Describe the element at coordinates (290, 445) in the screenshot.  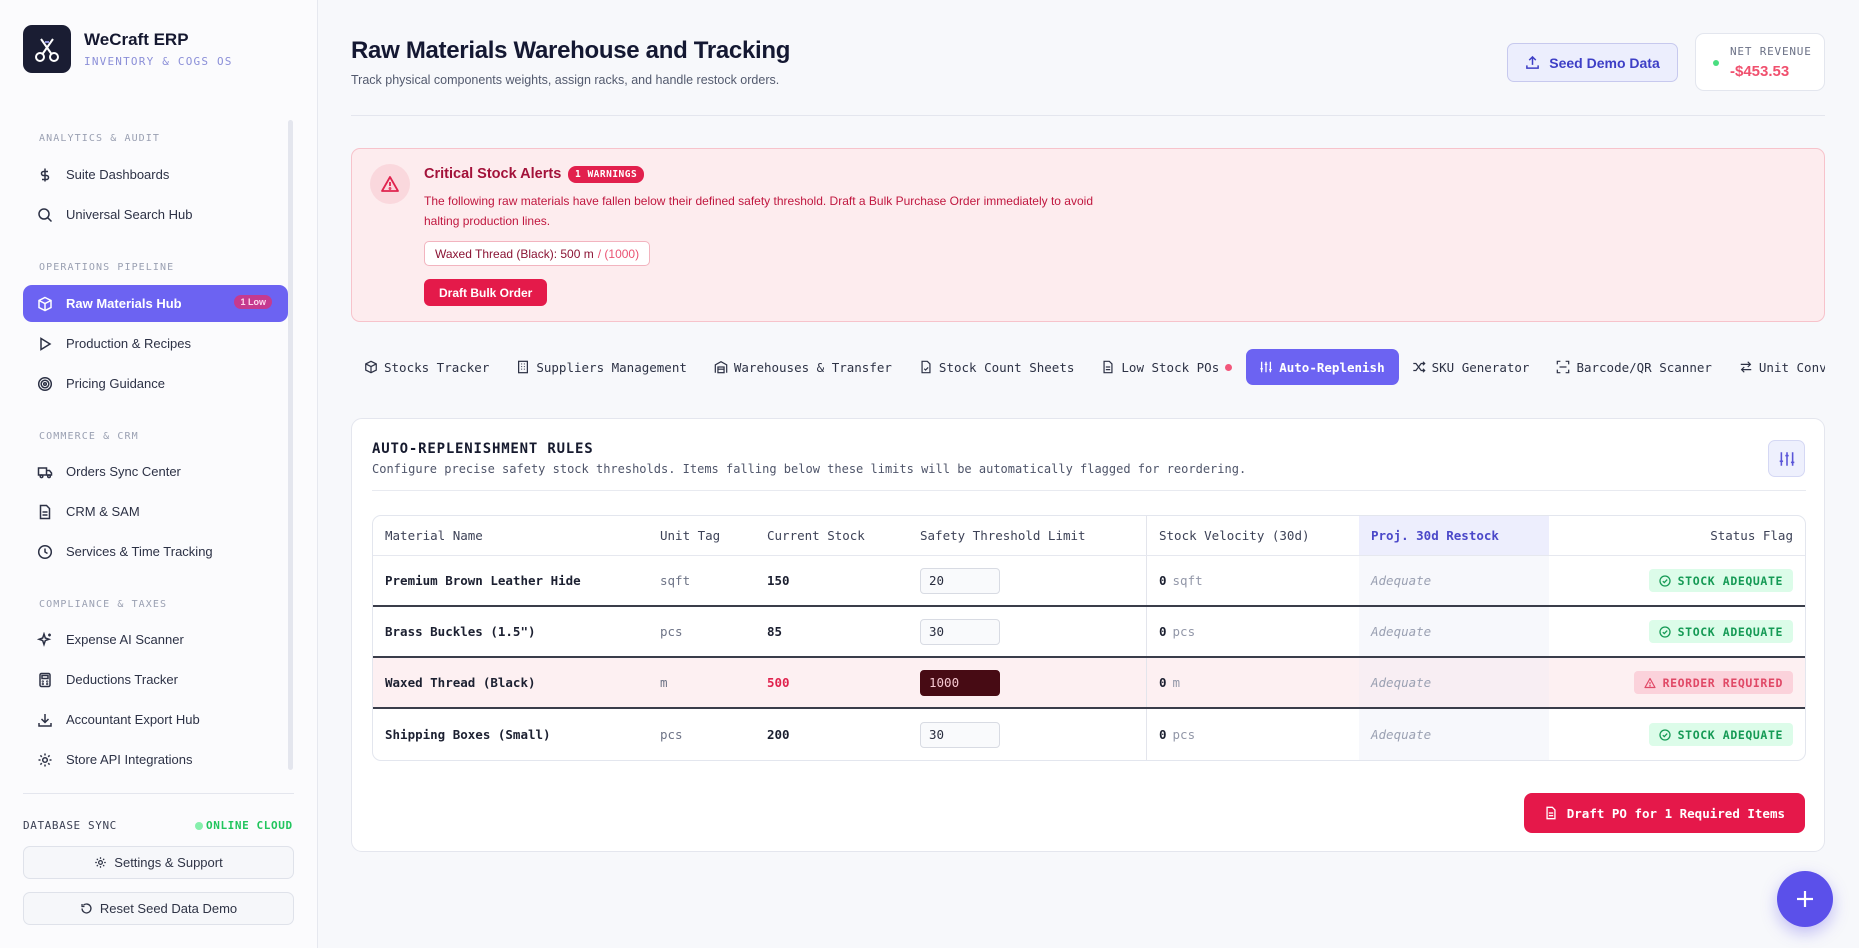
I see `sidebar-scrollbar` at that location.